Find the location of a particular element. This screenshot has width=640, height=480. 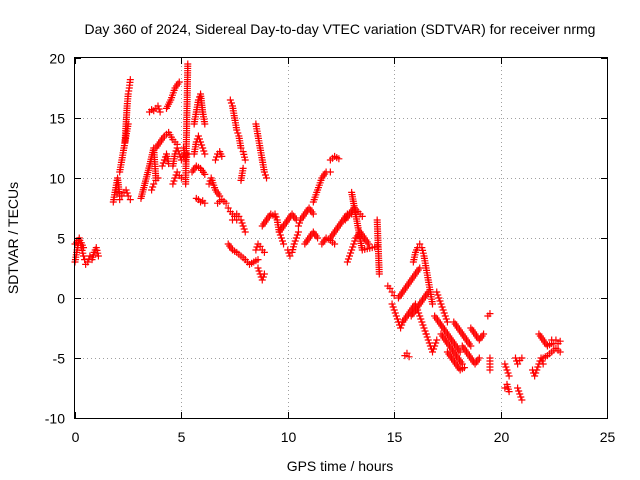

y-tick-label: 10 is located at coordinates (57, 179).